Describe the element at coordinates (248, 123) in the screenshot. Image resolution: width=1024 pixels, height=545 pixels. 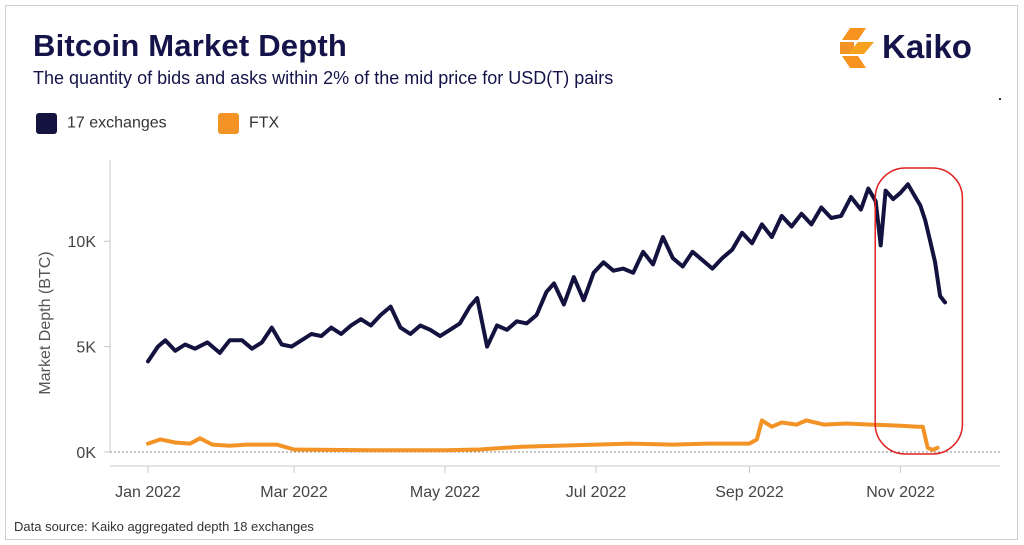
I see `legend-item-ftx: FTX` at that location.